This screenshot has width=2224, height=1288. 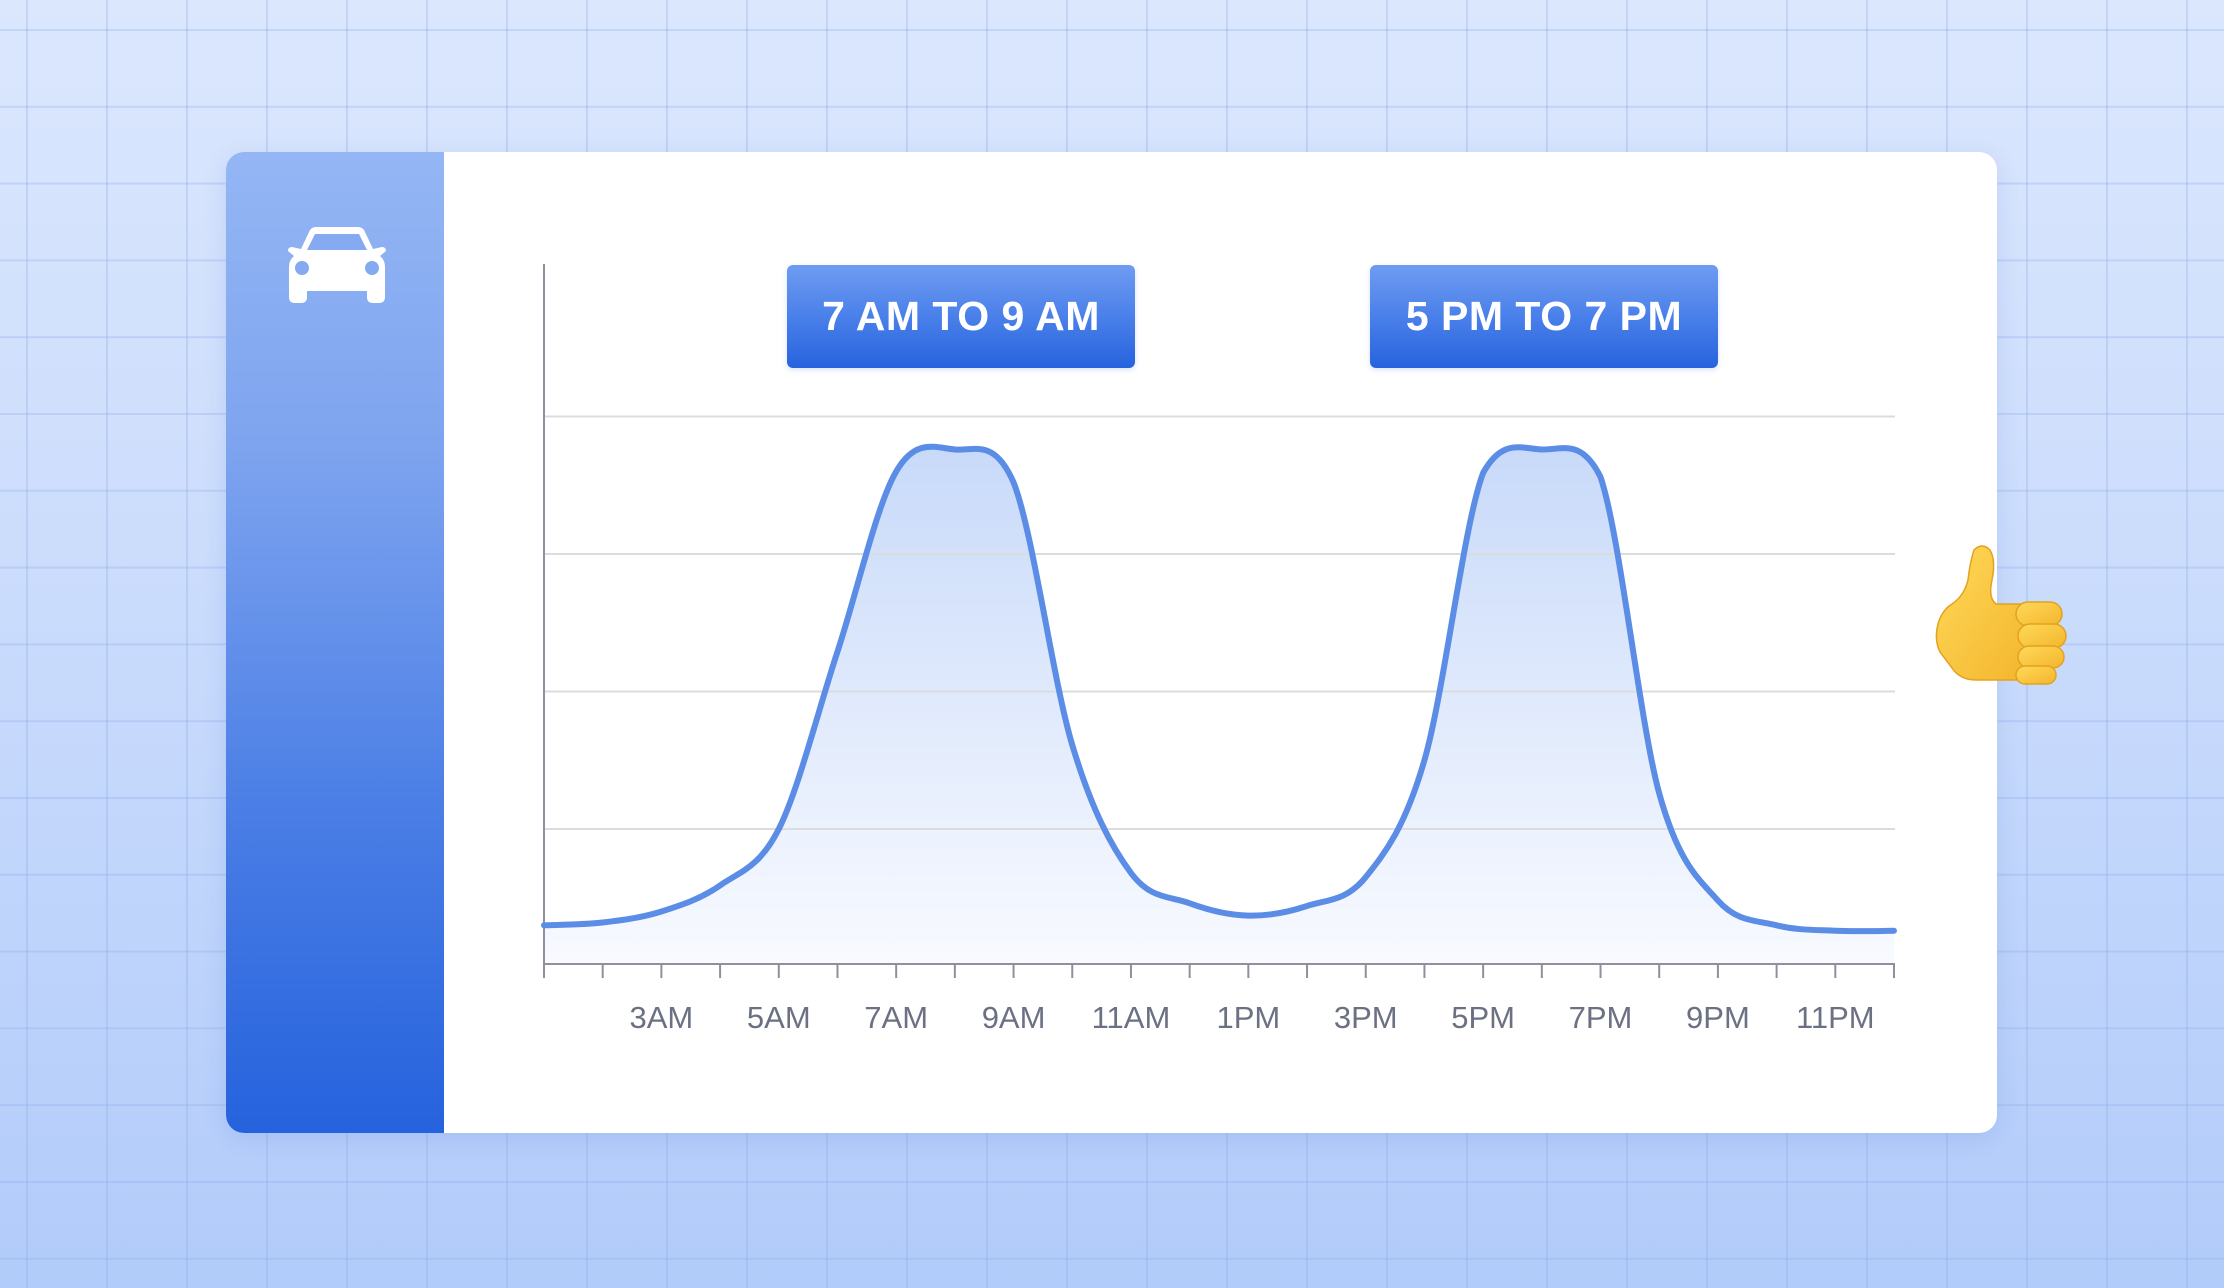 What do you see at coordinates (2001, 615) in the screenshot?
I see `thumbs-up-icon` at bounding box center [2001, 615].